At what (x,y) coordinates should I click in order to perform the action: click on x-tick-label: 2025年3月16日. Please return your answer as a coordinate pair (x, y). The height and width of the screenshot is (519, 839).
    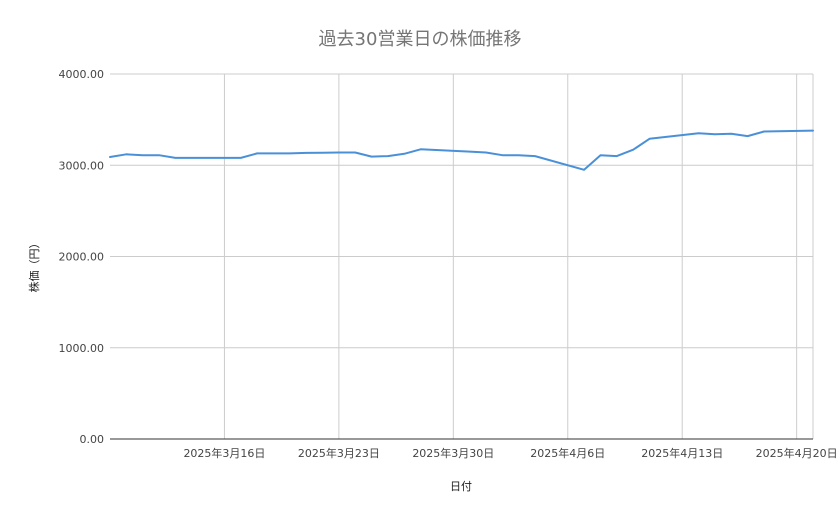
    Looking at the image, I should click on (224, 453).